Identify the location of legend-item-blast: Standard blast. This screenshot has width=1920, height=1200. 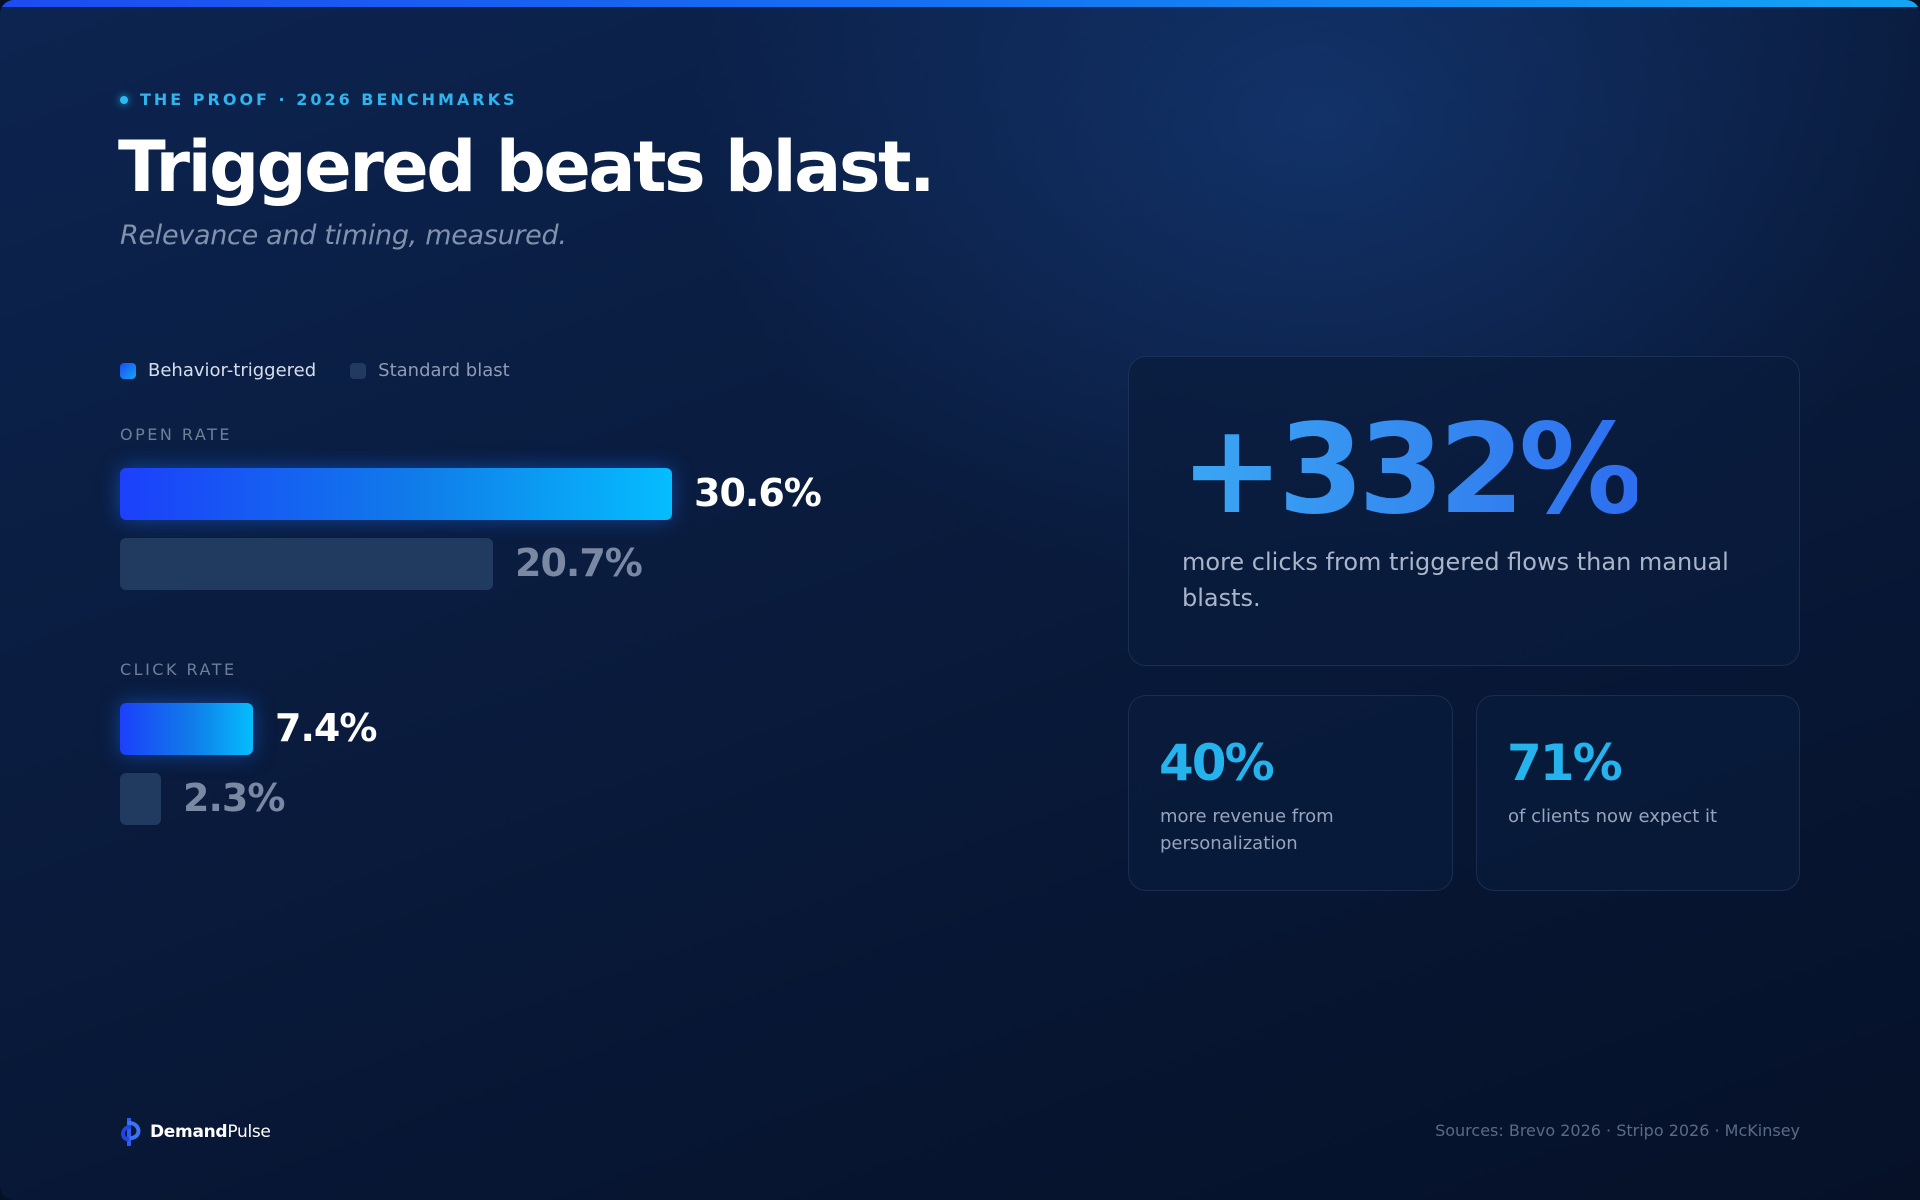
(430, 370).